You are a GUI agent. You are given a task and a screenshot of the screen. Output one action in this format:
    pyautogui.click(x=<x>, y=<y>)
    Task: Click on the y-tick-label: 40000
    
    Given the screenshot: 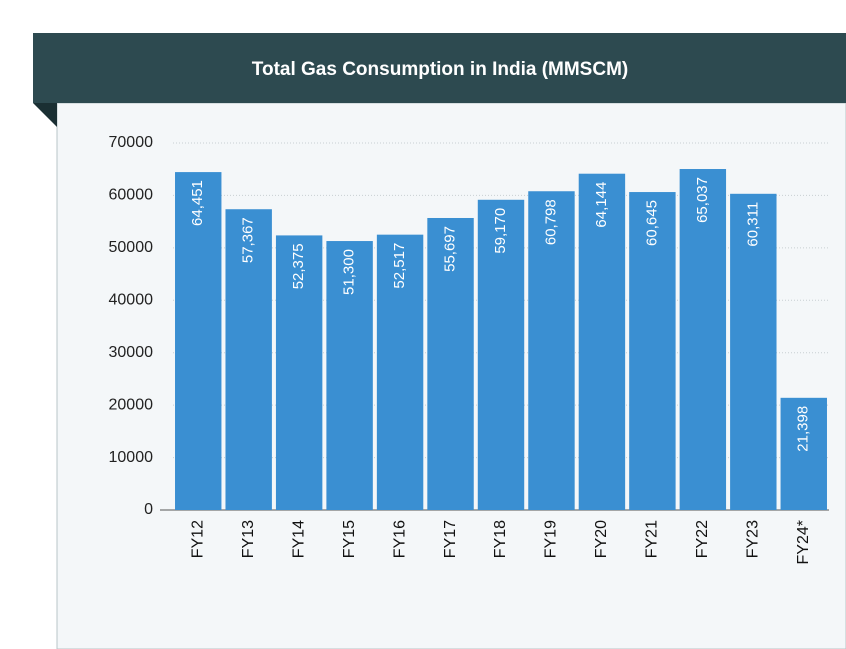 What is the action you would take?
    pyautogui.click(x=131, y=300)
    